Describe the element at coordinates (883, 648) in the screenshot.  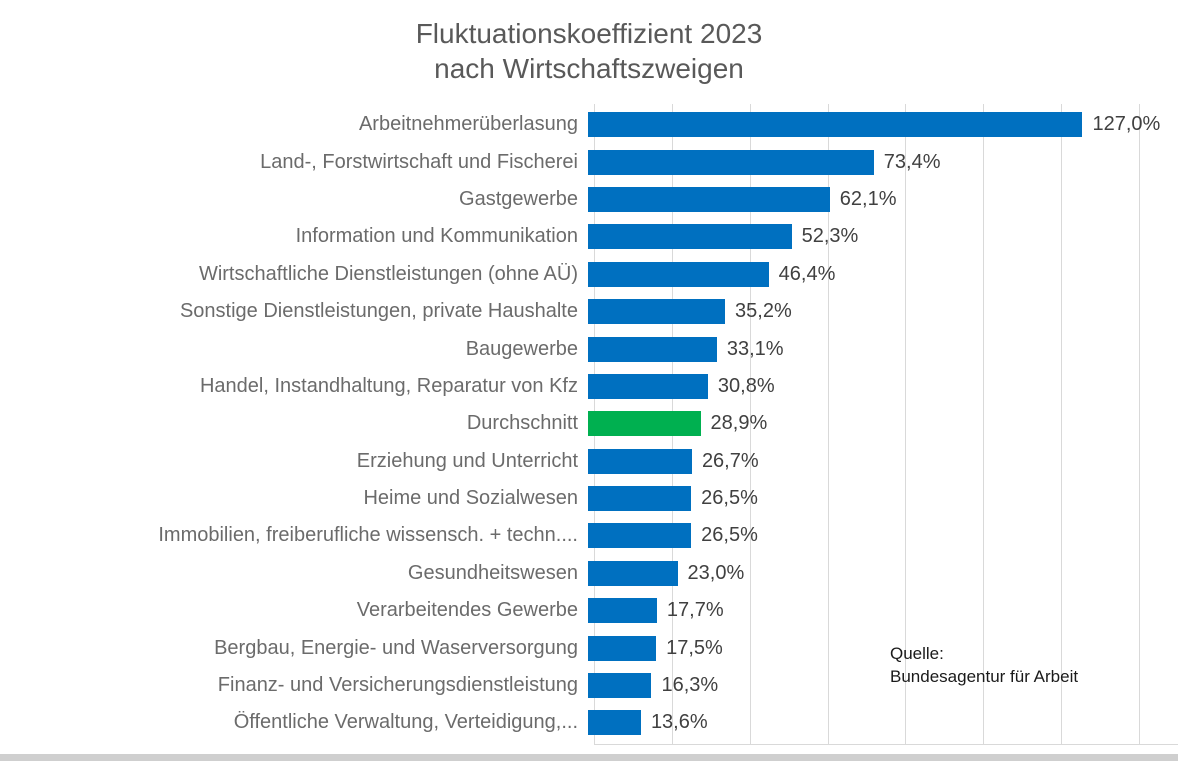
I see `bar-track: 17,5%` at that location.